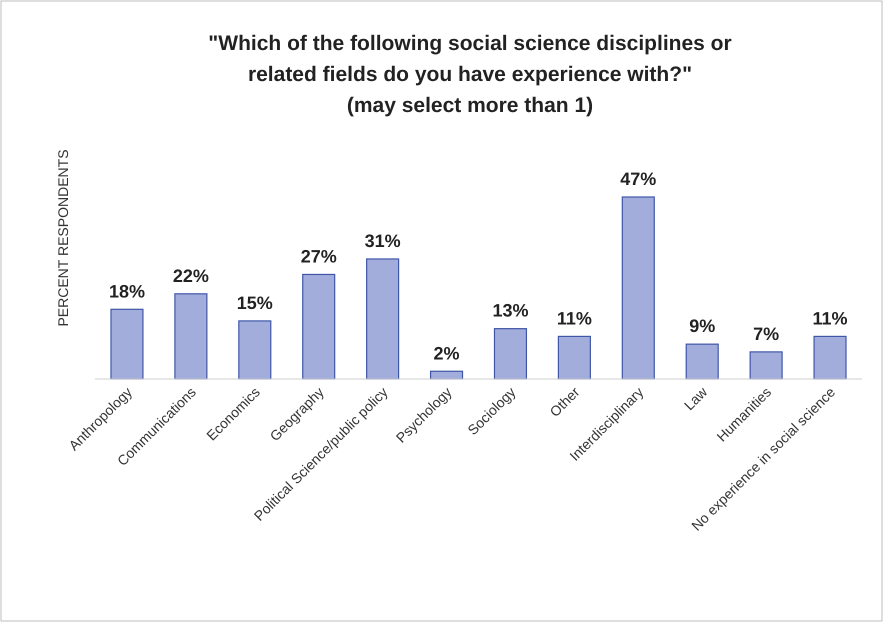 The height and width of the screenshot is (622, 883). I want to click on data-label: 47%, so click(638, 179).